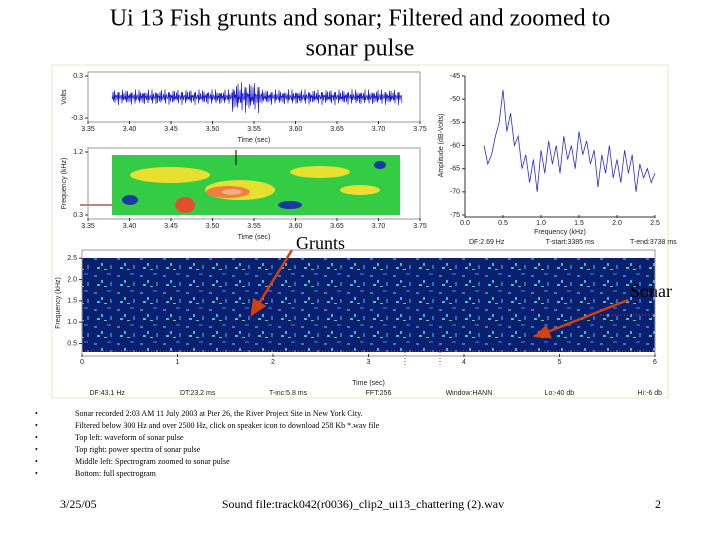 This screenshot has width=720, height=540. Describe the element at coordinates (655, 362) in the screenshot. I see `x-tick-label: 6` at that location.